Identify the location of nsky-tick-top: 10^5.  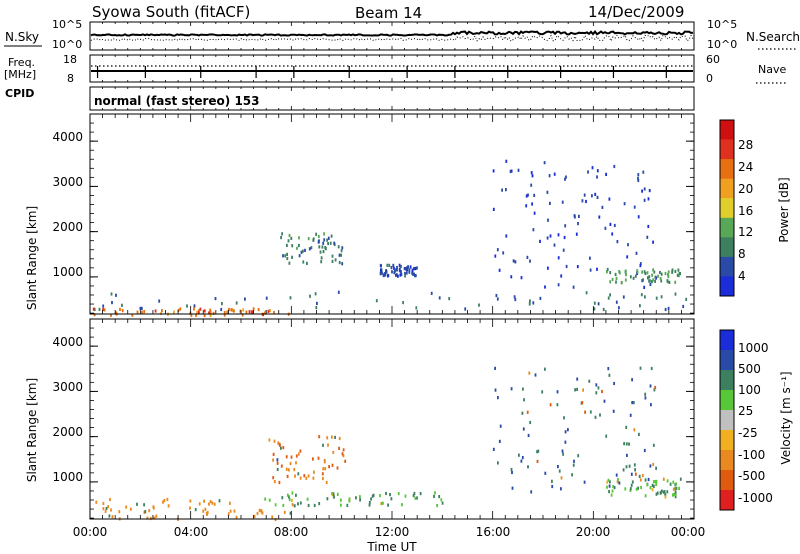
(67, 24).